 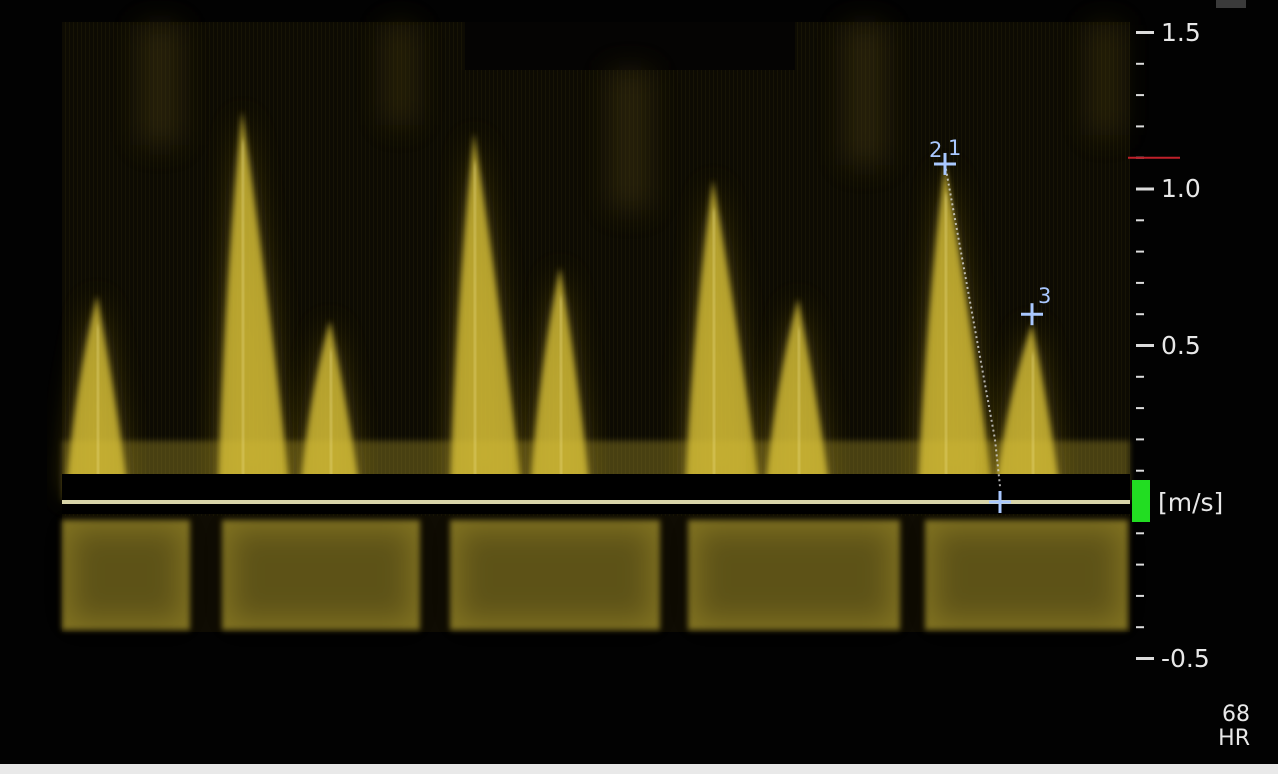 What do you see at coordinates (1185, 658) in the screenshot?
I see `scale-label: -0.5` at bounding box center [1185, 658].